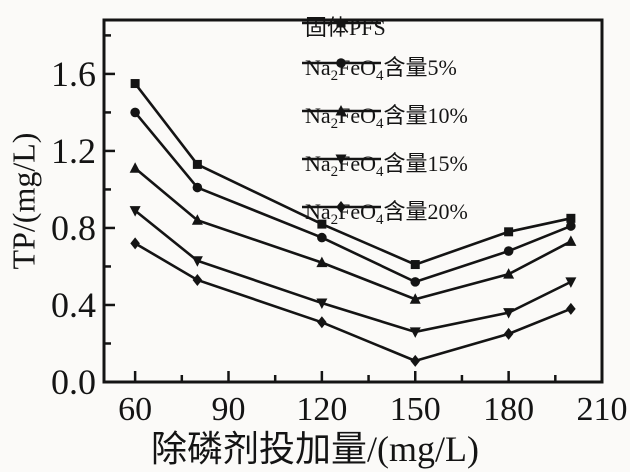 Image resolution: width=630 pixels, height=472 pixels. I want to click on y-axis-title: TP/(mg/L), so click(23, 201).